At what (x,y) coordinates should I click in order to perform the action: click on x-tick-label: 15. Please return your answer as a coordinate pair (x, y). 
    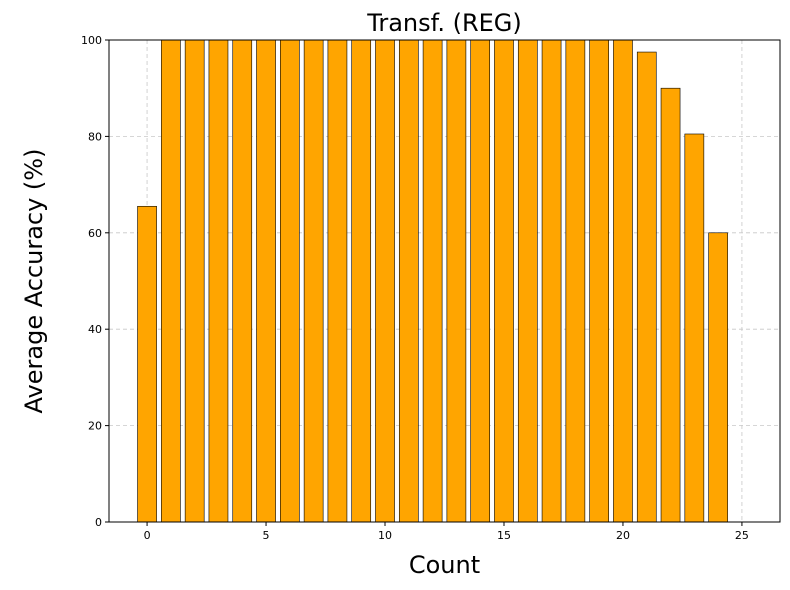
    Looking at the image, I should click on (504, 535).